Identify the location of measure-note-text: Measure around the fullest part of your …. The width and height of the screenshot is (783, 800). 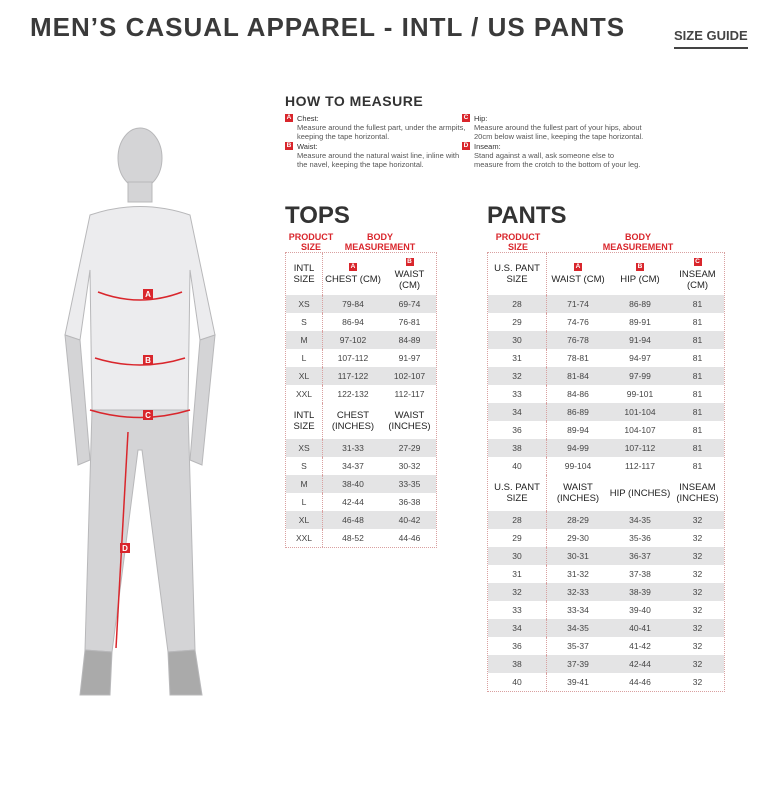
(559, 132).